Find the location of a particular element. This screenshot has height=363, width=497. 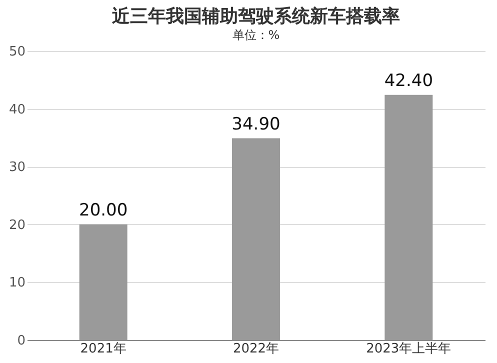

data-label: 34.90 is located at coordinates (256, 124).